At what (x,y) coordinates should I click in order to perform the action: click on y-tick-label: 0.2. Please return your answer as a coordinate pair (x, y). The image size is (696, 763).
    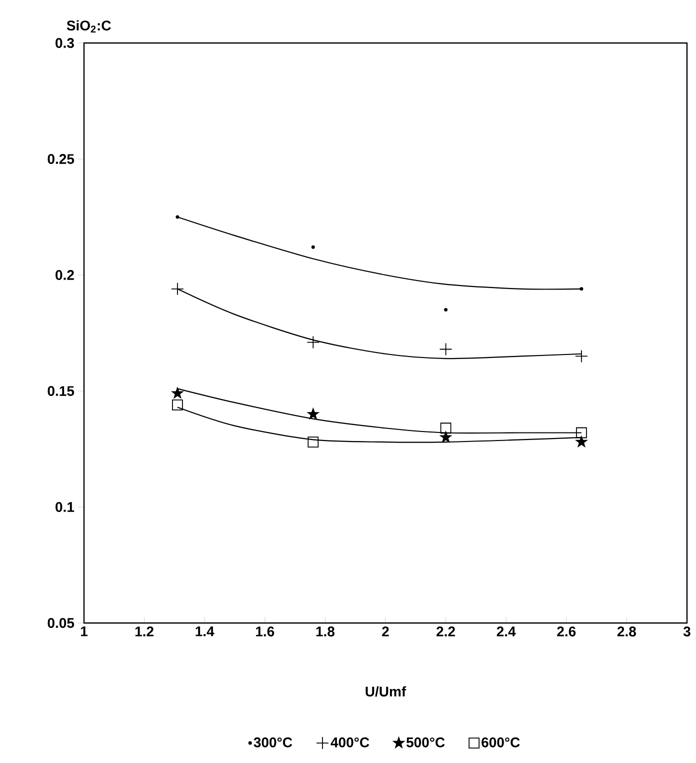
    Looking at the image, I should click on (65, 275).